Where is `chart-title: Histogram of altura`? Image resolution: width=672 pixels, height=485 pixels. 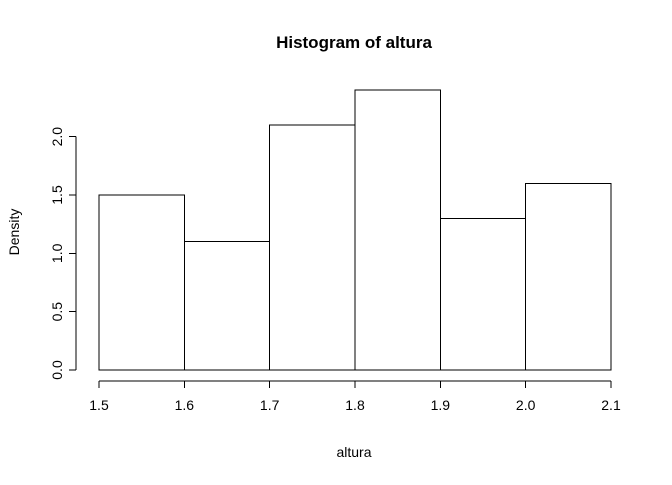 chart-title: Histogram of altura is located at coordinates (354, 42).